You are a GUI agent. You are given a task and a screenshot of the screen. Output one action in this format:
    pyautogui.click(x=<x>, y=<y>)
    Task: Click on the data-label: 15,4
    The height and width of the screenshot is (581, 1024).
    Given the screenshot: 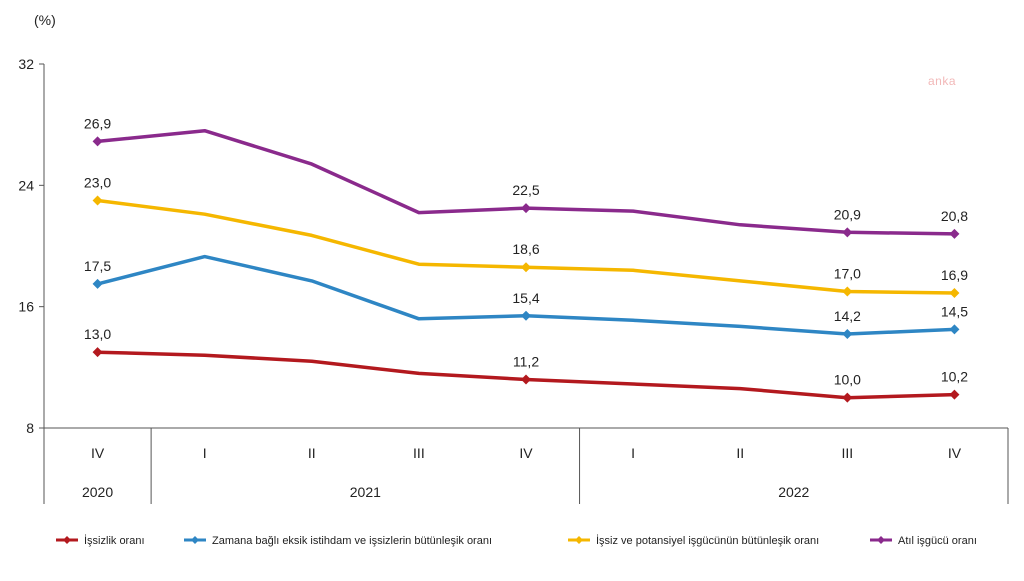 What is the action you would take?
    pyautogui.click(x=525, y=298)
    